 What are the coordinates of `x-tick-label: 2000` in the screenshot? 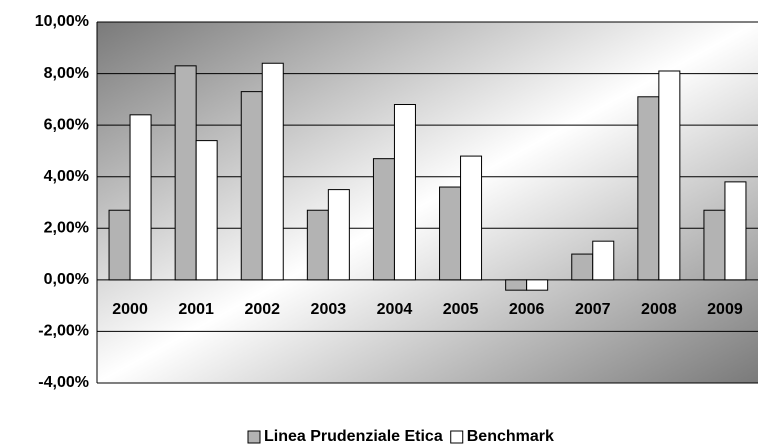 It's located at (130, 309).